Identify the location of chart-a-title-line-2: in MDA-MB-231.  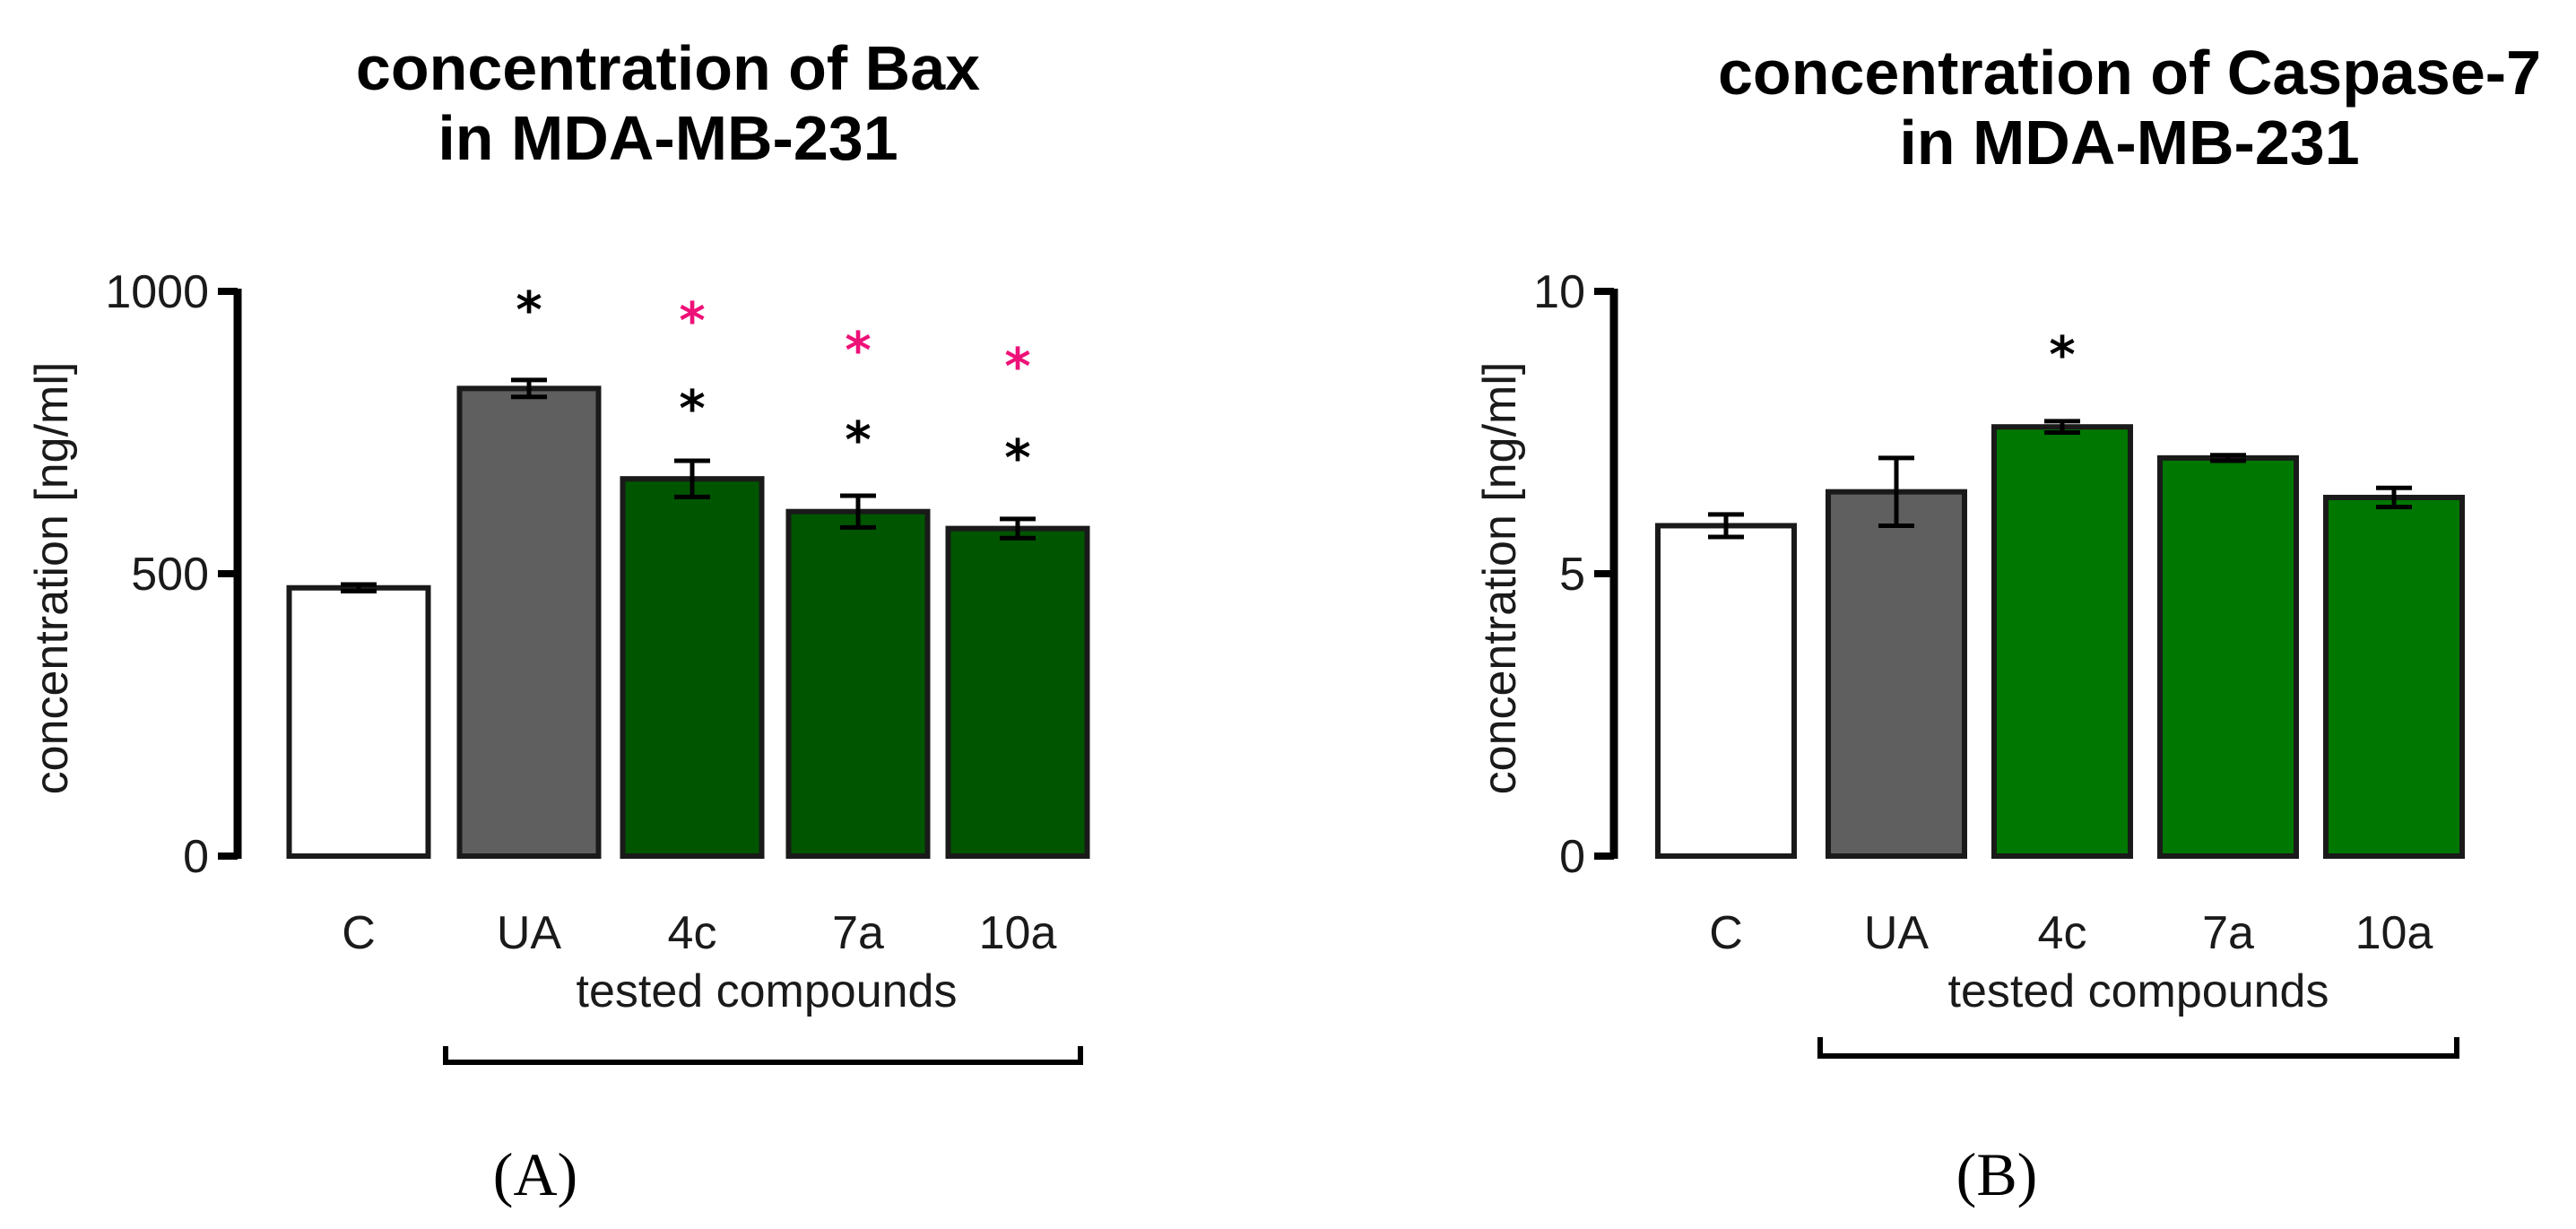
(668, 138).